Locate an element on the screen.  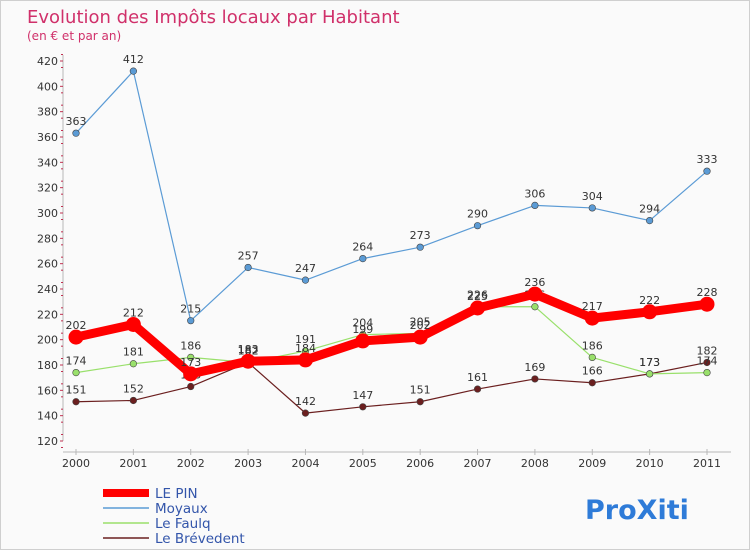
data-label: 151 is located at coordinates (420, 390).